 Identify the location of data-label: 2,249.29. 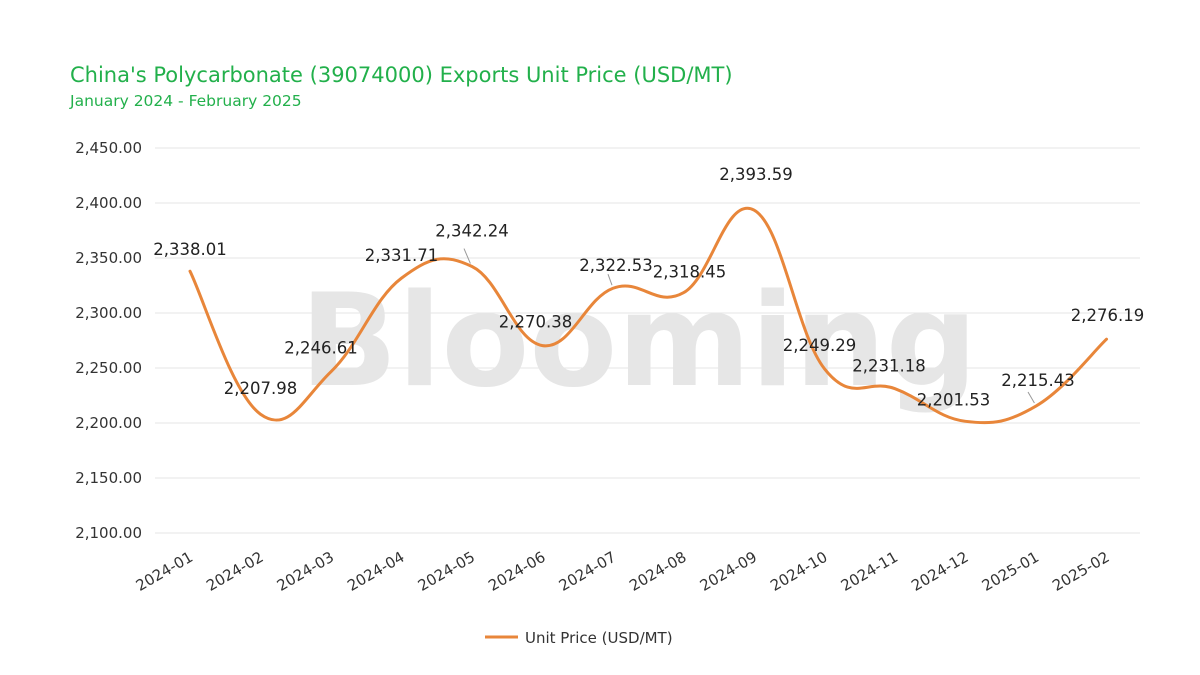
(819, 345).